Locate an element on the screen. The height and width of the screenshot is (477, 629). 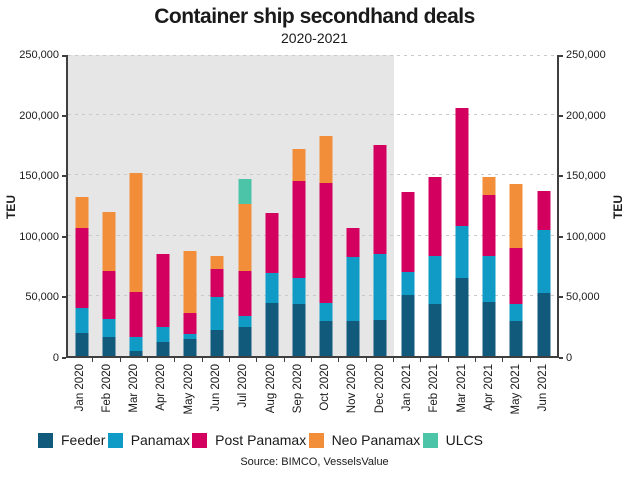
x-label-text: Mar 2021 is located at coordinates (461, 388).